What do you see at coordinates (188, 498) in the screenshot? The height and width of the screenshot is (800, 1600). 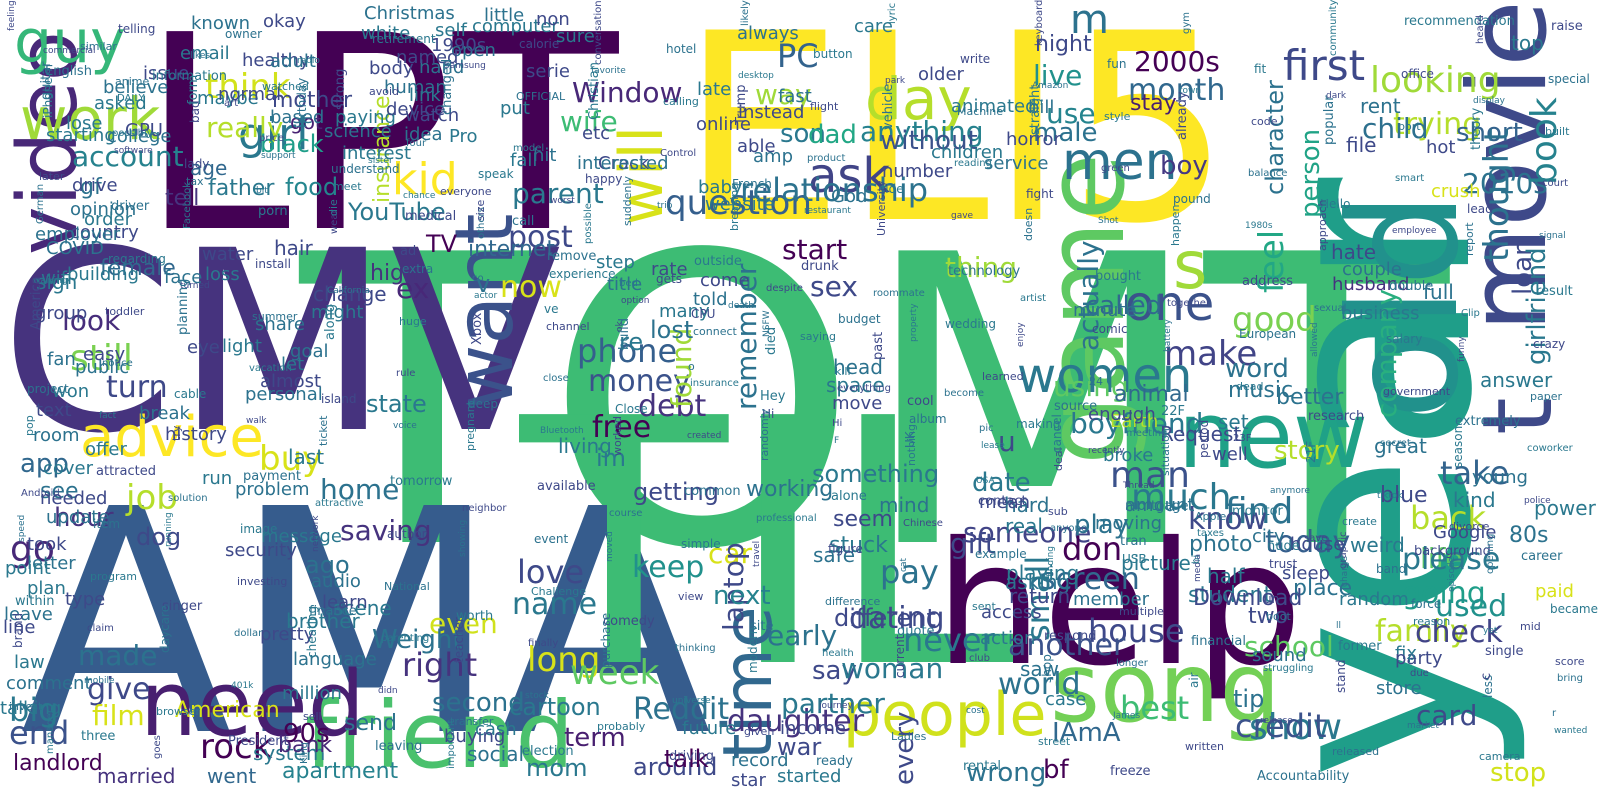 I see `cloud-word: solution` at bounding box center [188, 498].